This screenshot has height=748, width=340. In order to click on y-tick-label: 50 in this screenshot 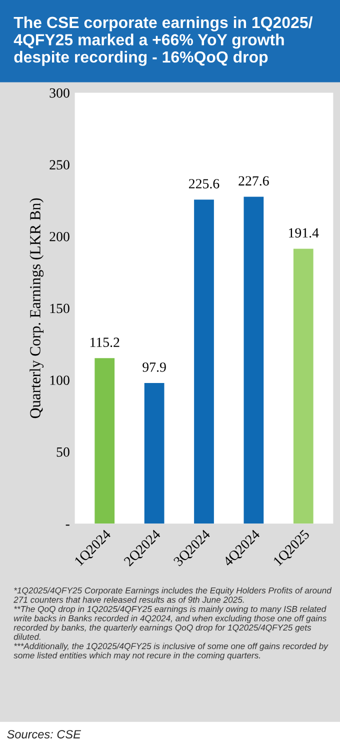, I will do `click(63, 452)`.